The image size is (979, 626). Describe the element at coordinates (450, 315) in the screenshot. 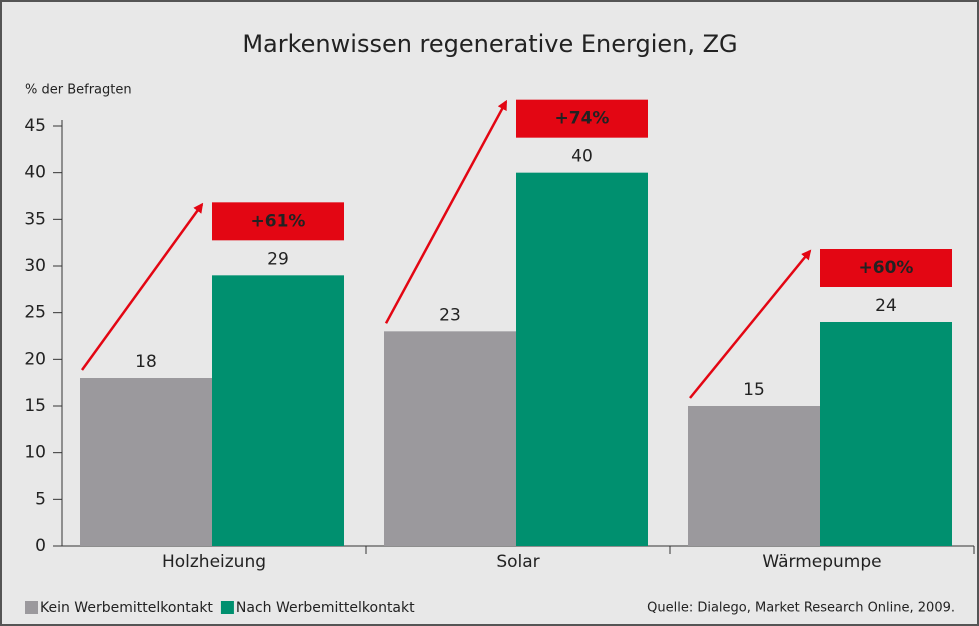

I see `data-label: 23` at that location.